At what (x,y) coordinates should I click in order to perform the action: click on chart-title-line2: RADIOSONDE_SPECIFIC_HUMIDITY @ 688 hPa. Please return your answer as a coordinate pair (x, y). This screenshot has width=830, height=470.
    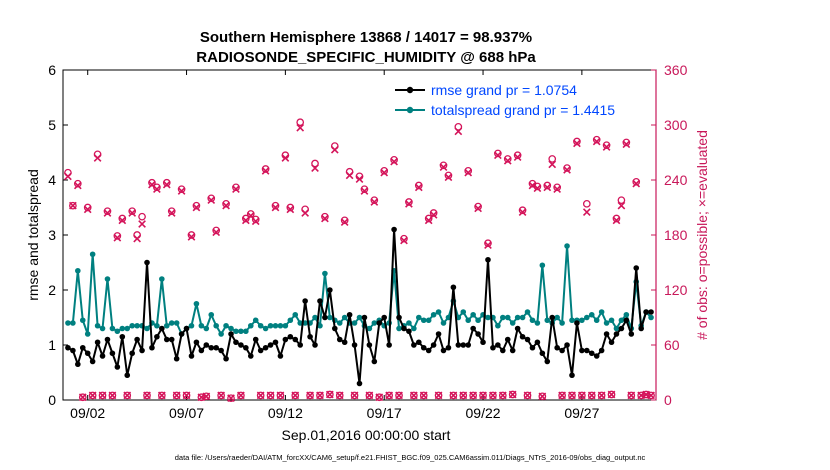
    Looking at the image, I should click on (366, 57).